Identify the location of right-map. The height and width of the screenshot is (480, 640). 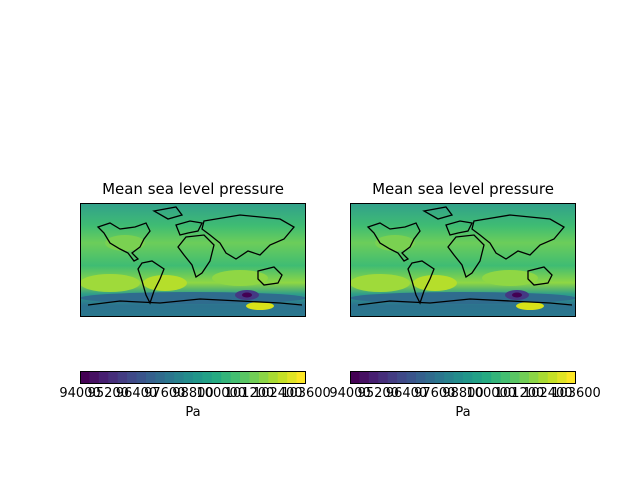
(463, 260).